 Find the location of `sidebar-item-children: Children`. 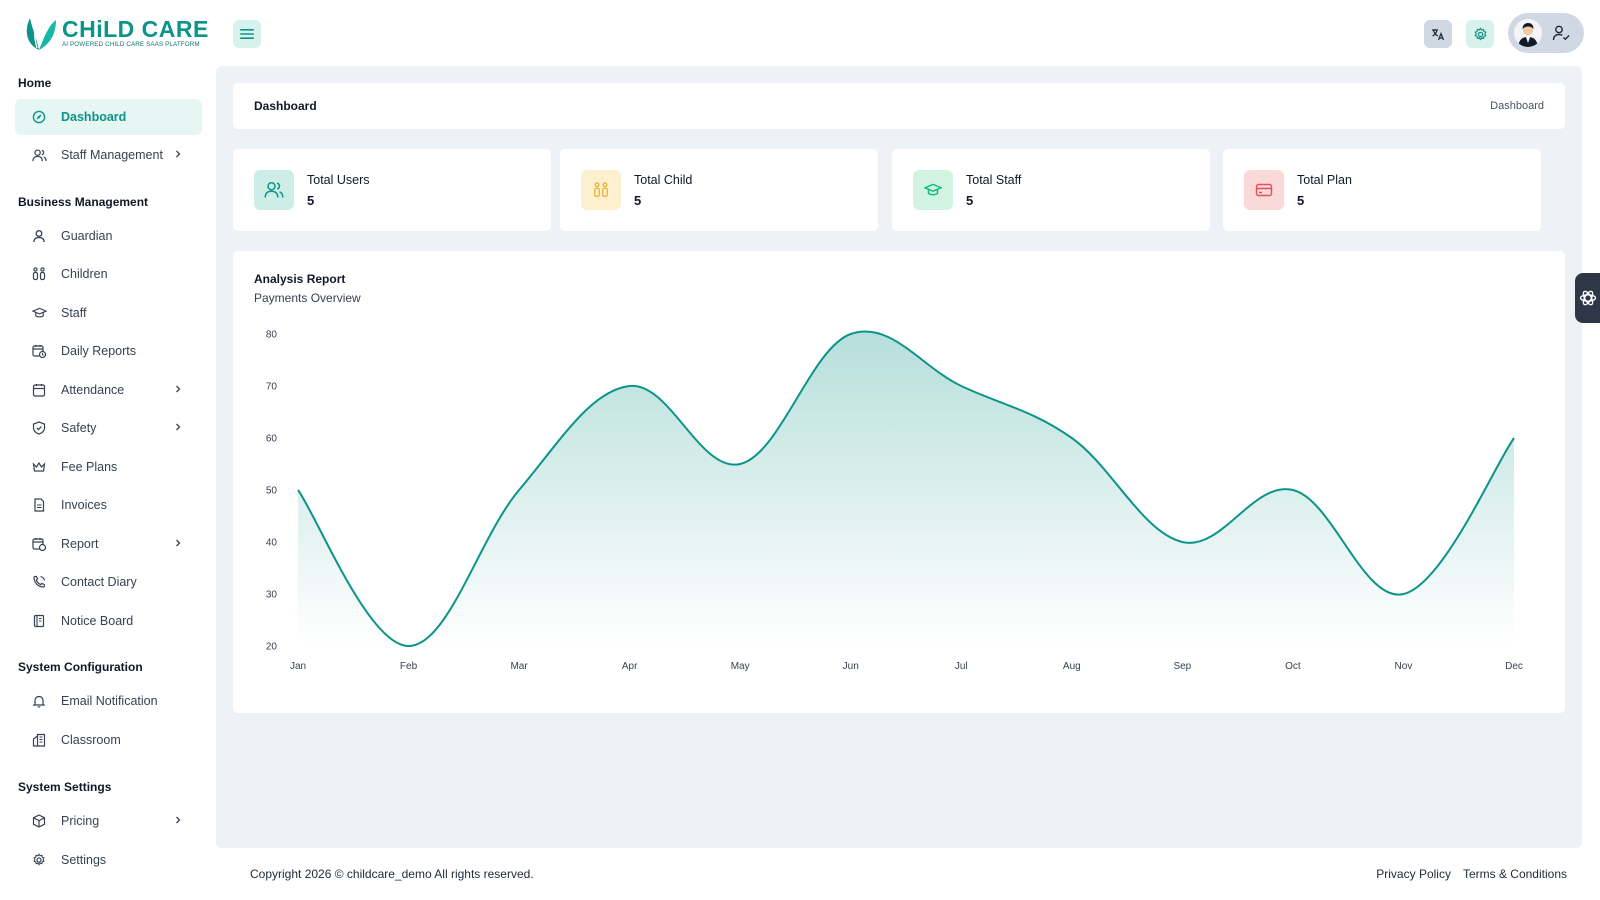

sidebar-item-children: Children is located at coordinates (108, 274).